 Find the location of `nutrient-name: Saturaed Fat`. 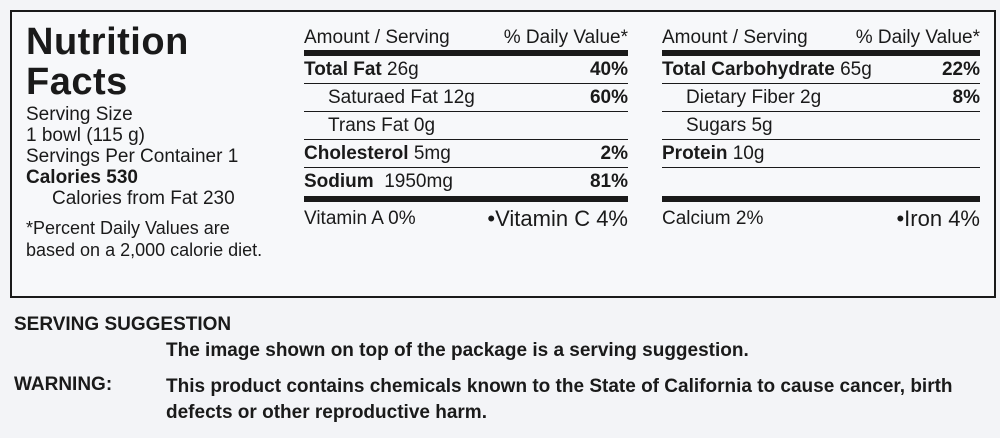

nutrient-name: Saturaed Fat is located at coordinates (383, 97).